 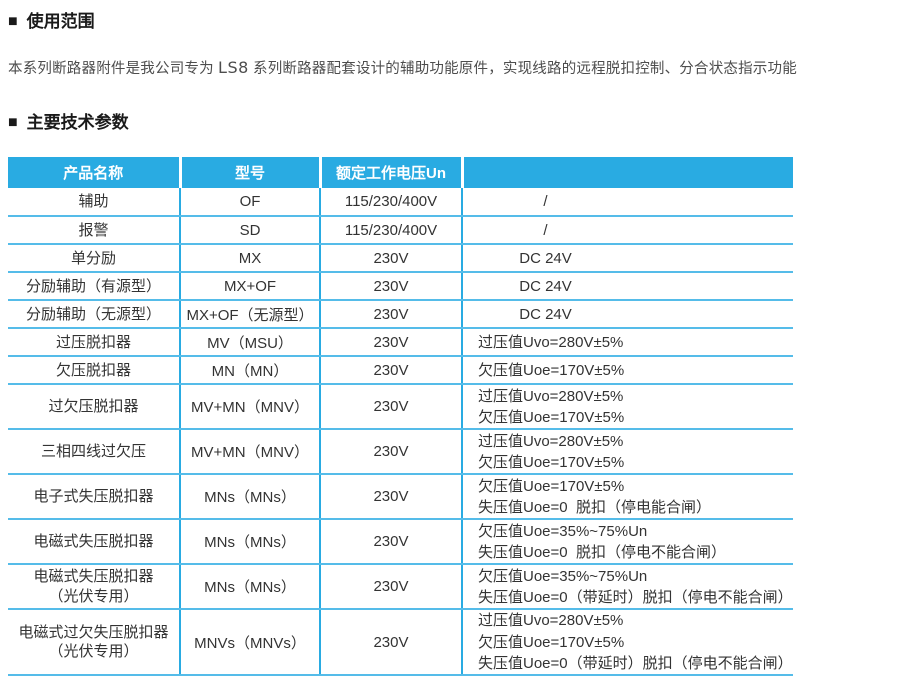 I want to click on model-cell: MX, so click(x=249, y=259).